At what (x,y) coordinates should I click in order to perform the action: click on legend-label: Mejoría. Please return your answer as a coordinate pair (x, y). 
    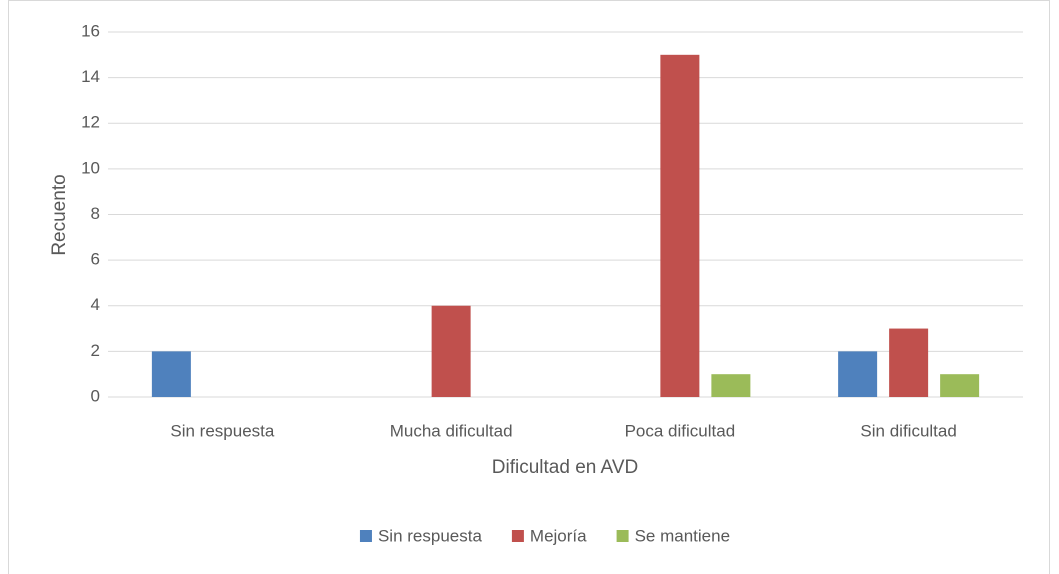
    Looking at the image, I should click on (558, 535).